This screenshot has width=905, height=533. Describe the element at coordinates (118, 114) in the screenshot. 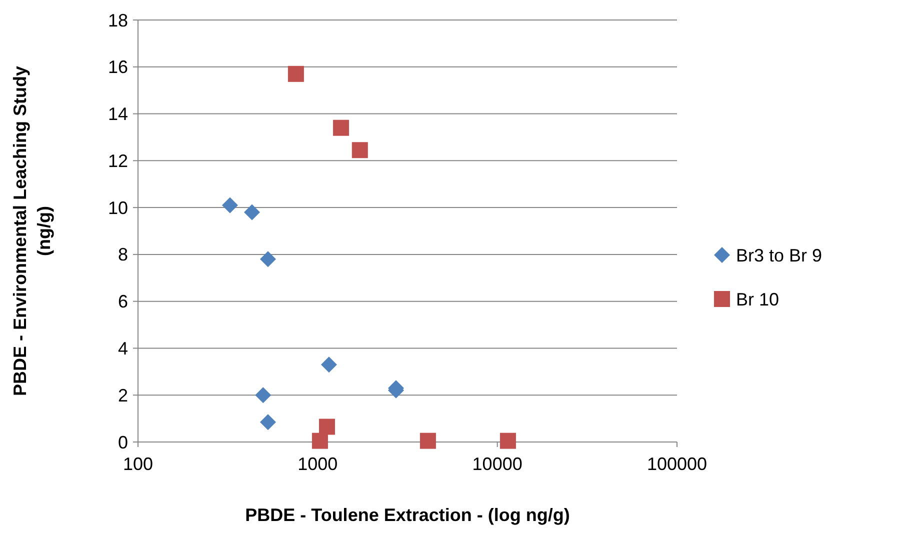

I see `y-tick-label: 14` at that location.